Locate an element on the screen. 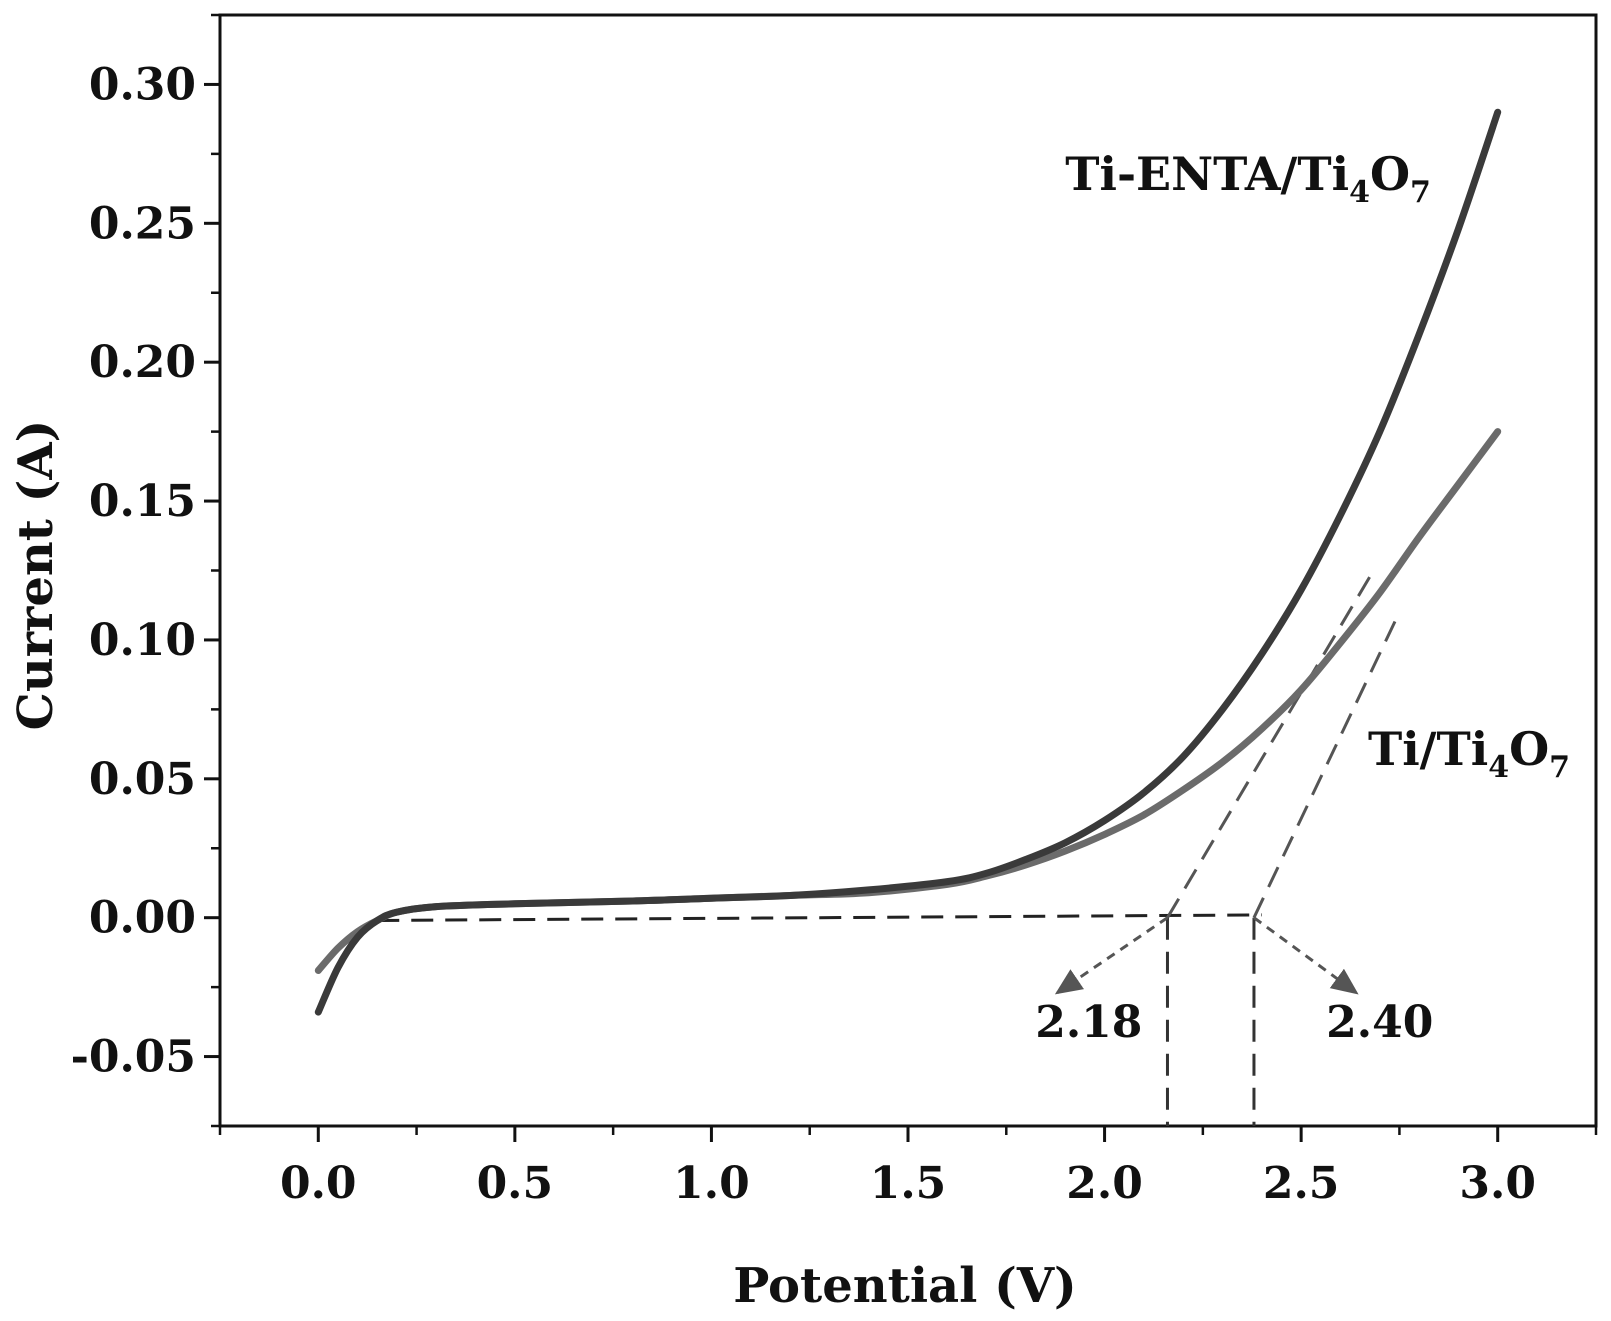 The width and height of the screenshot is (1611, 1321). onset-value-label: 2.18 is located at coordinates (1088, 1022).